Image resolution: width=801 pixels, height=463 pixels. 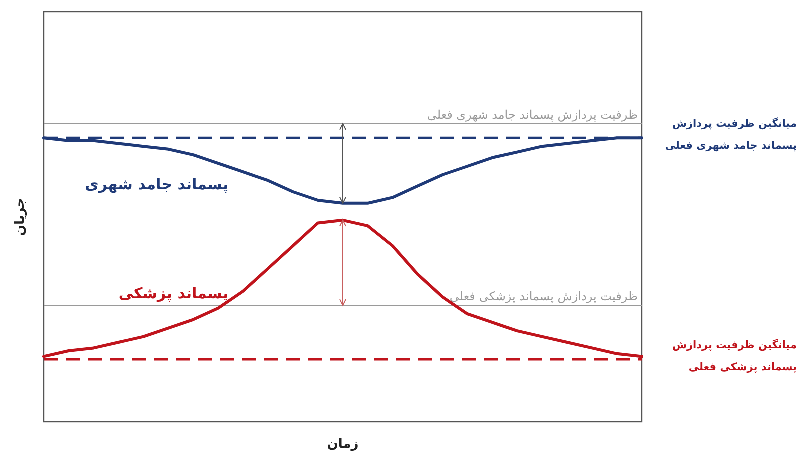 I want to click on series-label: پسماند پزشکی, so click(x=173, y=293).